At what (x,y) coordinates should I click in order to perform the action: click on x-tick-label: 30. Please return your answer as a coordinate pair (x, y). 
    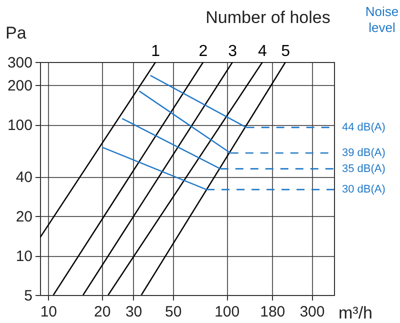
    Looking at the image, I should click on (133, 312).